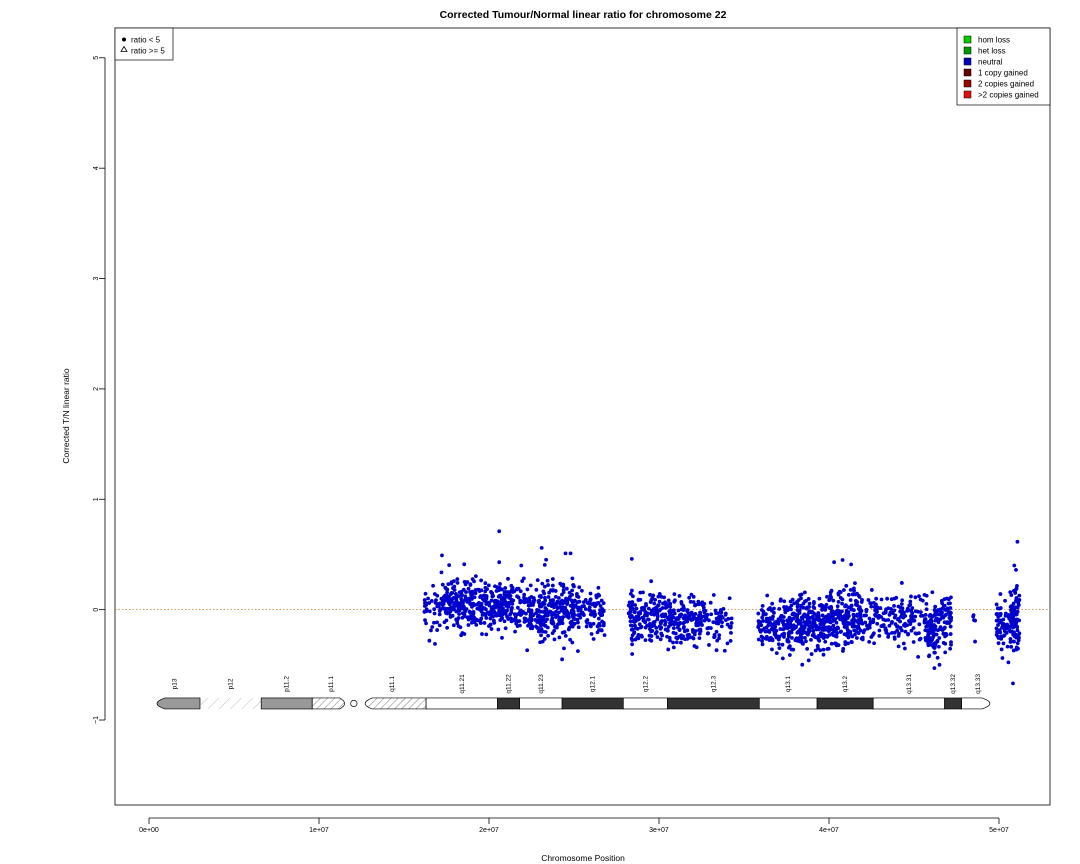  What do you see at coordinates (978, 684) in the screenshot?
I see `band-label: q13.33` at bounding box center [978, 684].